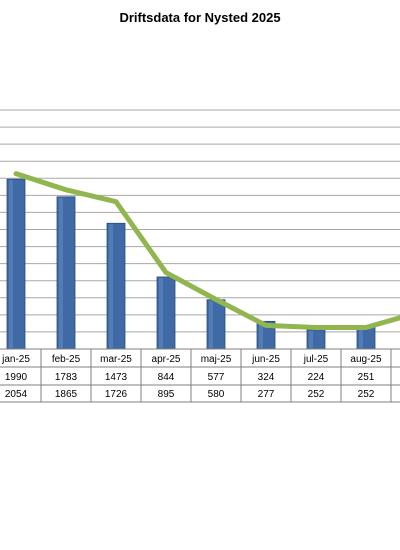 Image resolution: width=400 pixels, height=550 pixels. Describe the element at coordinates (316, 377) in the screenshot. I see `table-cell-r0-c6: 224` at that location.